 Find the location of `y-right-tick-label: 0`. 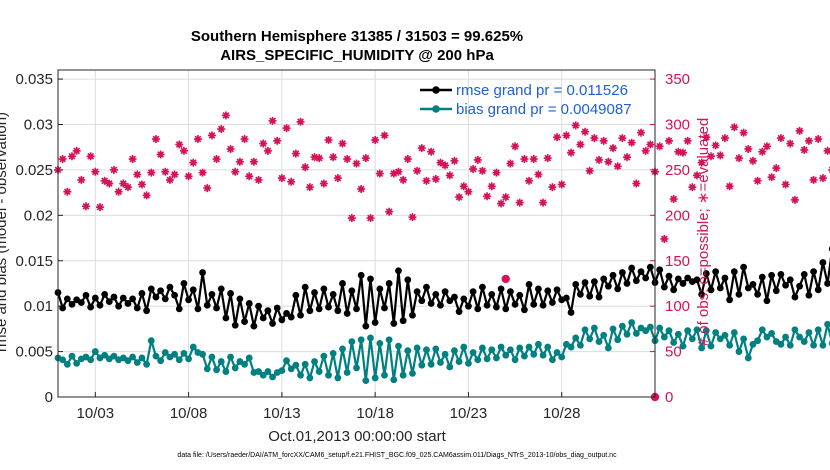

y-right-tick-label: 0 is located at coordinates (669, 397).